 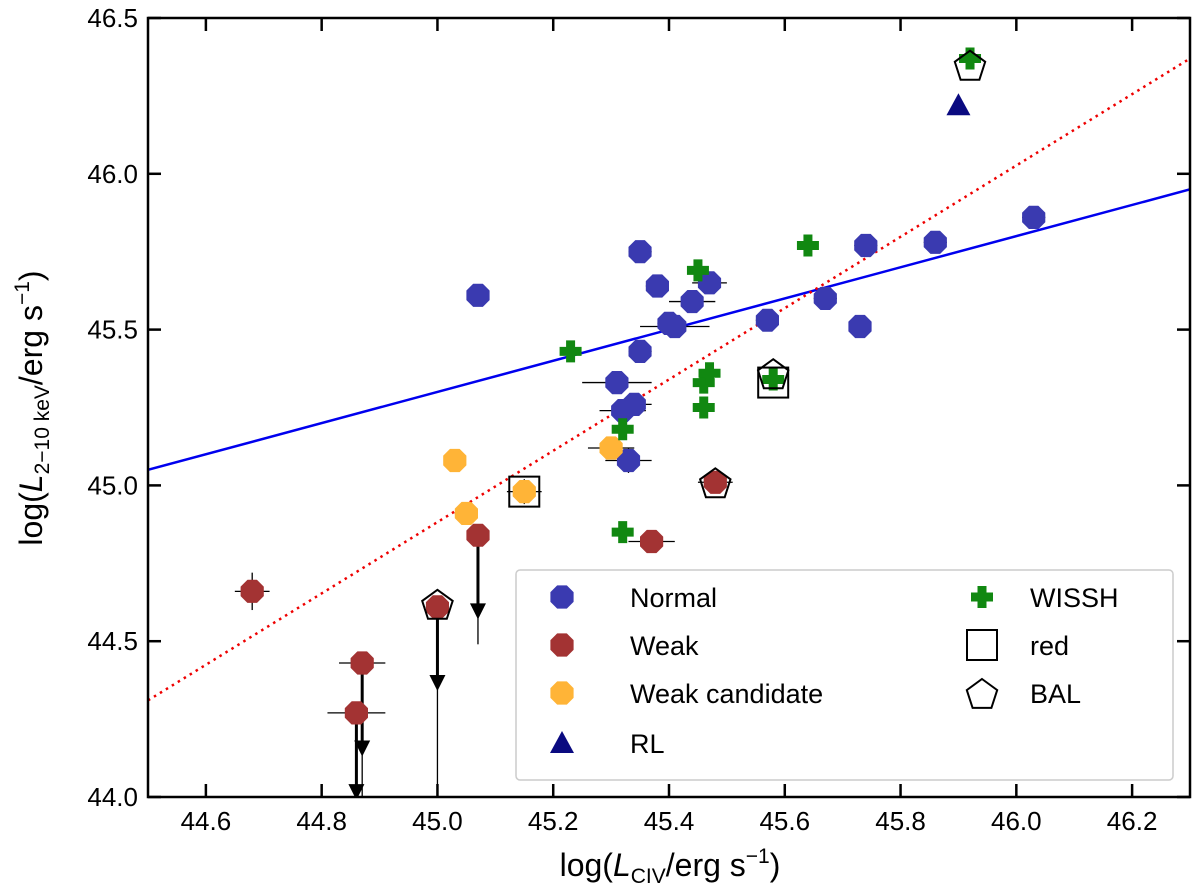 What do you see at coordinates (982, 597) in the screenshot?
I see `legend-marker-wissh` at bounding box center [982, 597].